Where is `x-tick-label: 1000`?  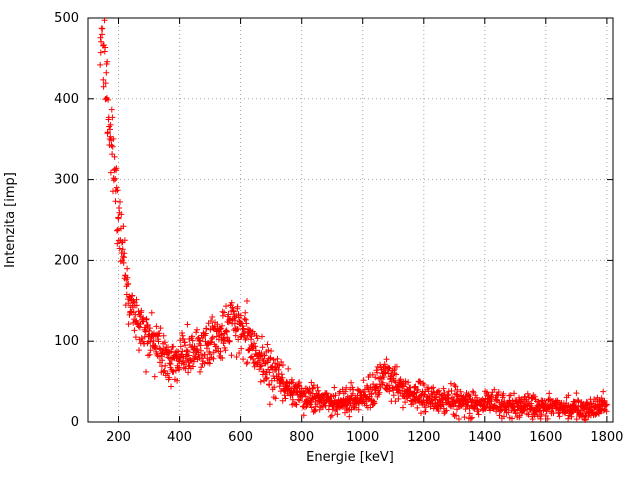 x-tick-label: 1000 is located at coordinates (362, 437).